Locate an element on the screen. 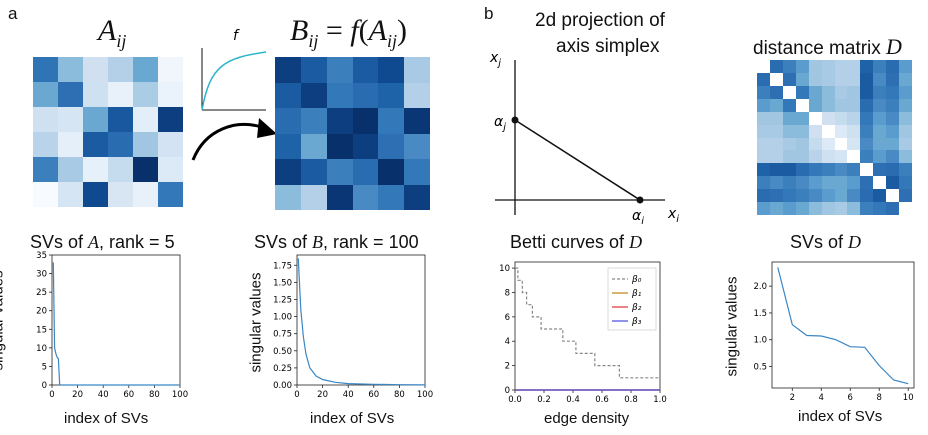 The image size is (928, 435). sv-a-xlabel: index of SVs is located at coordinates (106, 418).